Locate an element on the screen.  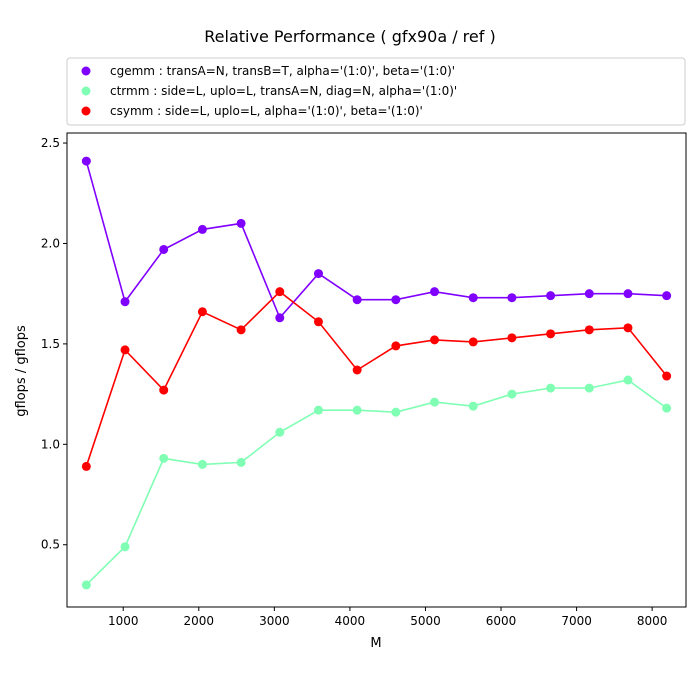
x-axis-label: M is located at coordinates (375, 643).